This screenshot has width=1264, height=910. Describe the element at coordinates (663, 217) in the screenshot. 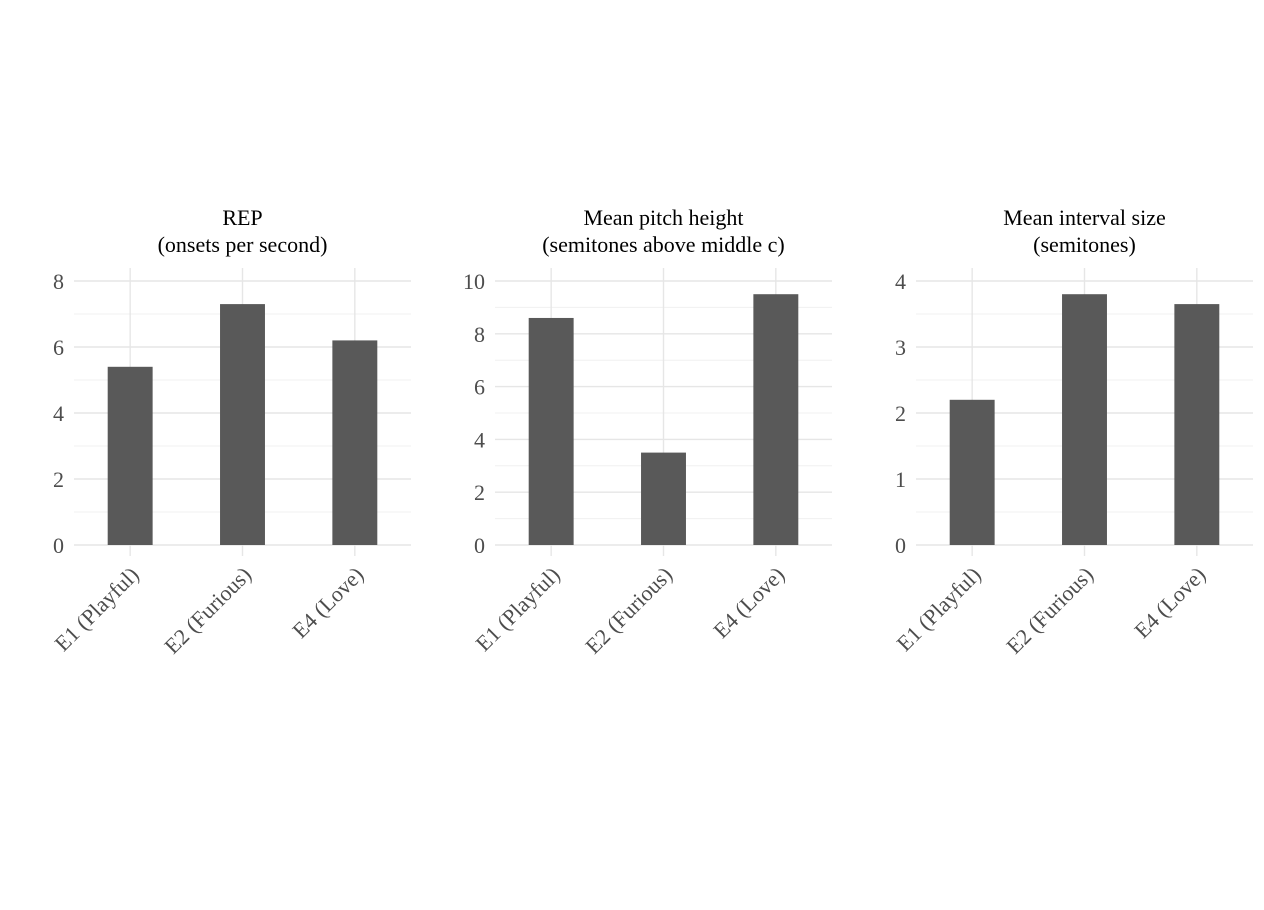

I see `chart-title-line: Mean pitch height` at that location.